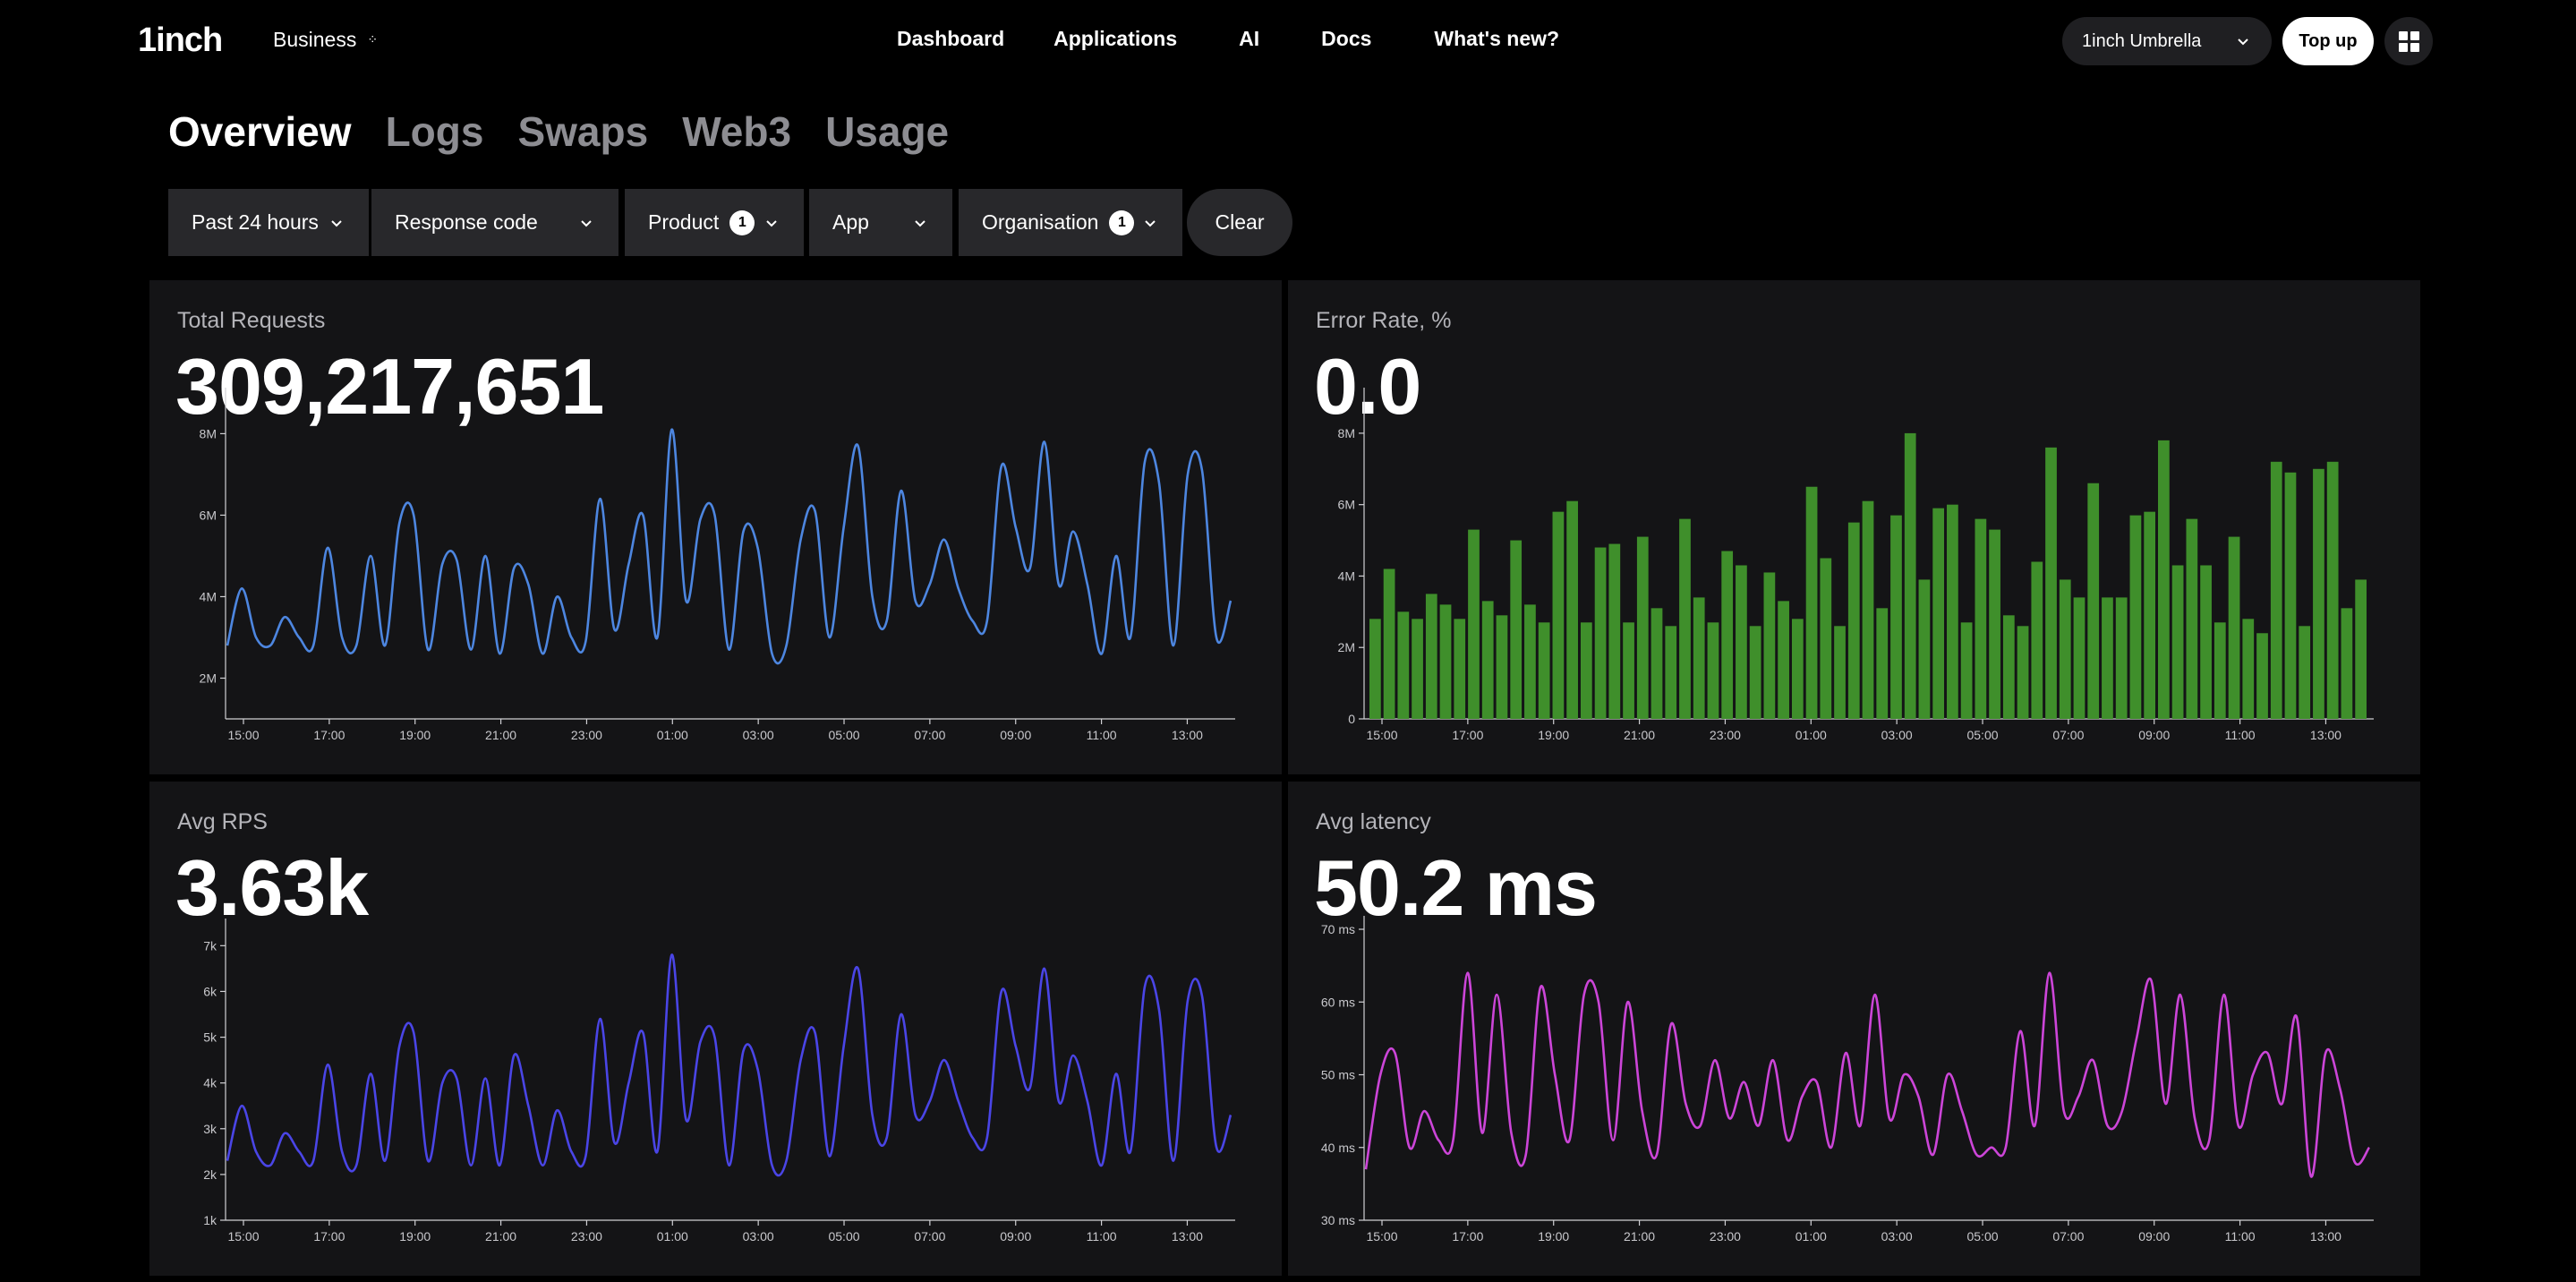 This screenshot has height=1282, width=2576. Describe the element at coordinates (1115, 38) in the screenshot. I see `nav-applications: Applications` at that location.